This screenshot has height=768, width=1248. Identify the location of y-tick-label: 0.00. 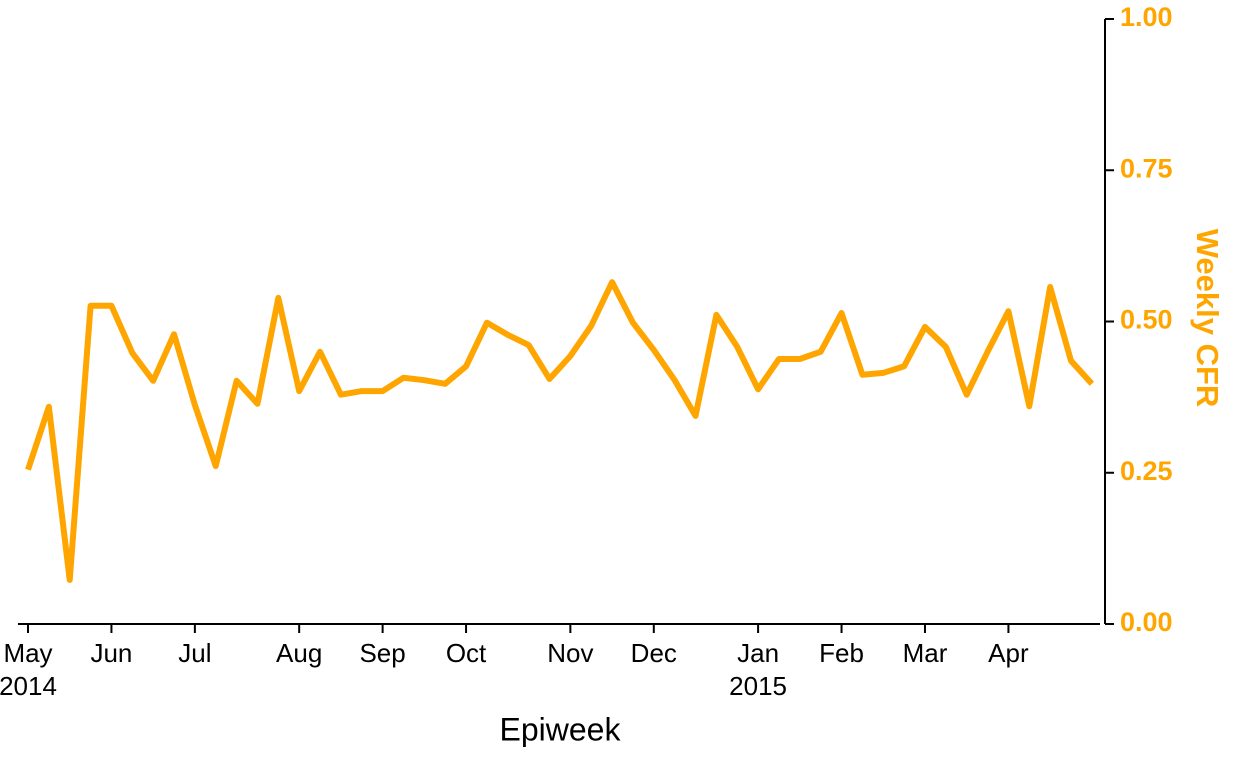
(1146, 622).